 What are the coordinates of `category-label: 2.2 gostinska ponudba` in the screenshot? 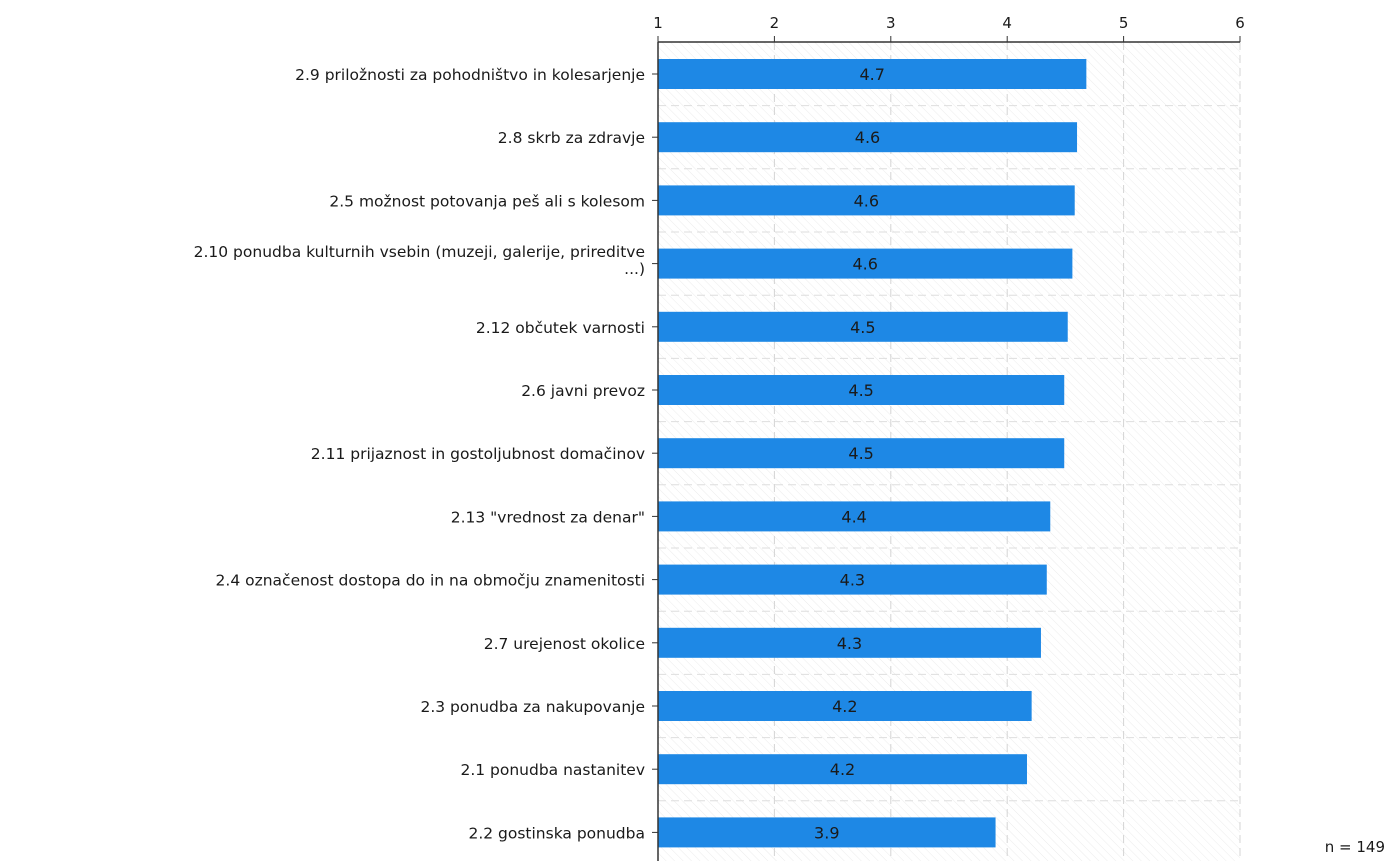 It's located at (556, 833).